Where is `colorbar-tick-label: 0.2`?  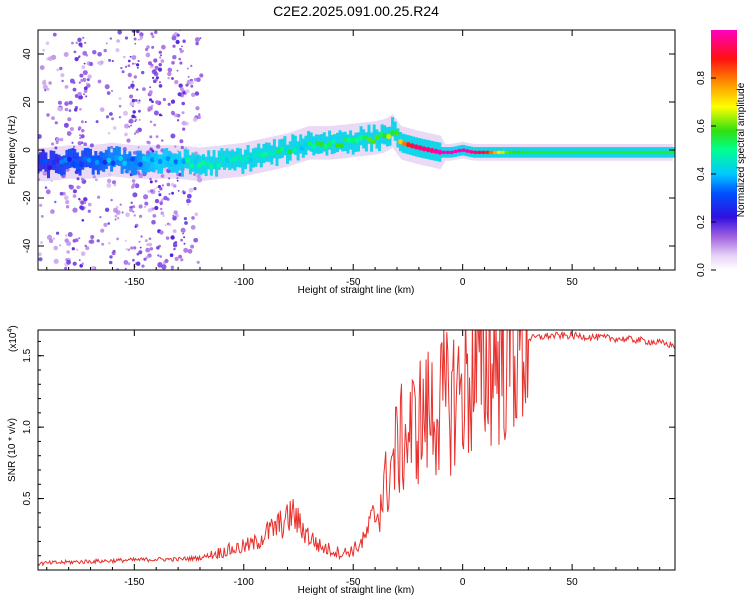 colorbar-tick-label: 0.2 is located at coordinates (701, 222).